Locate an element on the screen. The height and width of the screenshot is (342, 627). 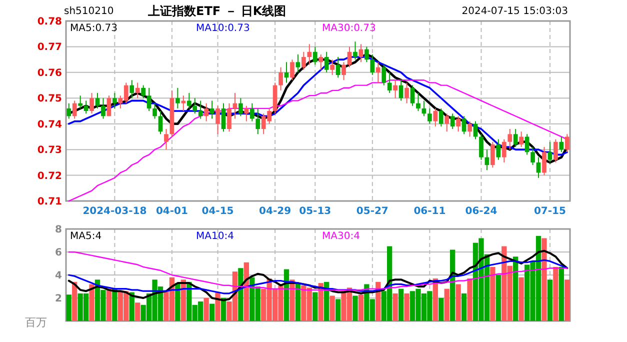
x-tick-label: 04-15 is located at coordinates (218, 211).